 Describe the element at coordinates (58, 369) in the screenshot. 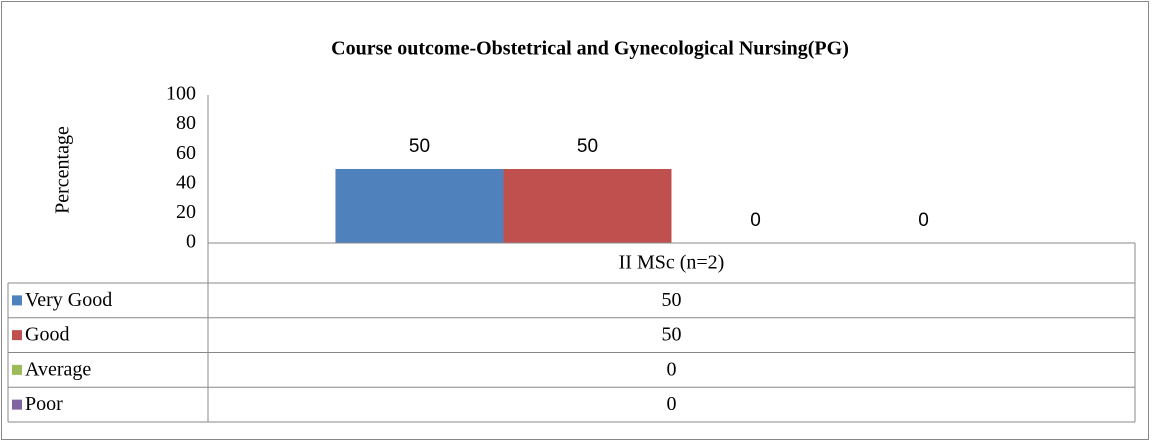

I see `legend-label: Average` at that location.